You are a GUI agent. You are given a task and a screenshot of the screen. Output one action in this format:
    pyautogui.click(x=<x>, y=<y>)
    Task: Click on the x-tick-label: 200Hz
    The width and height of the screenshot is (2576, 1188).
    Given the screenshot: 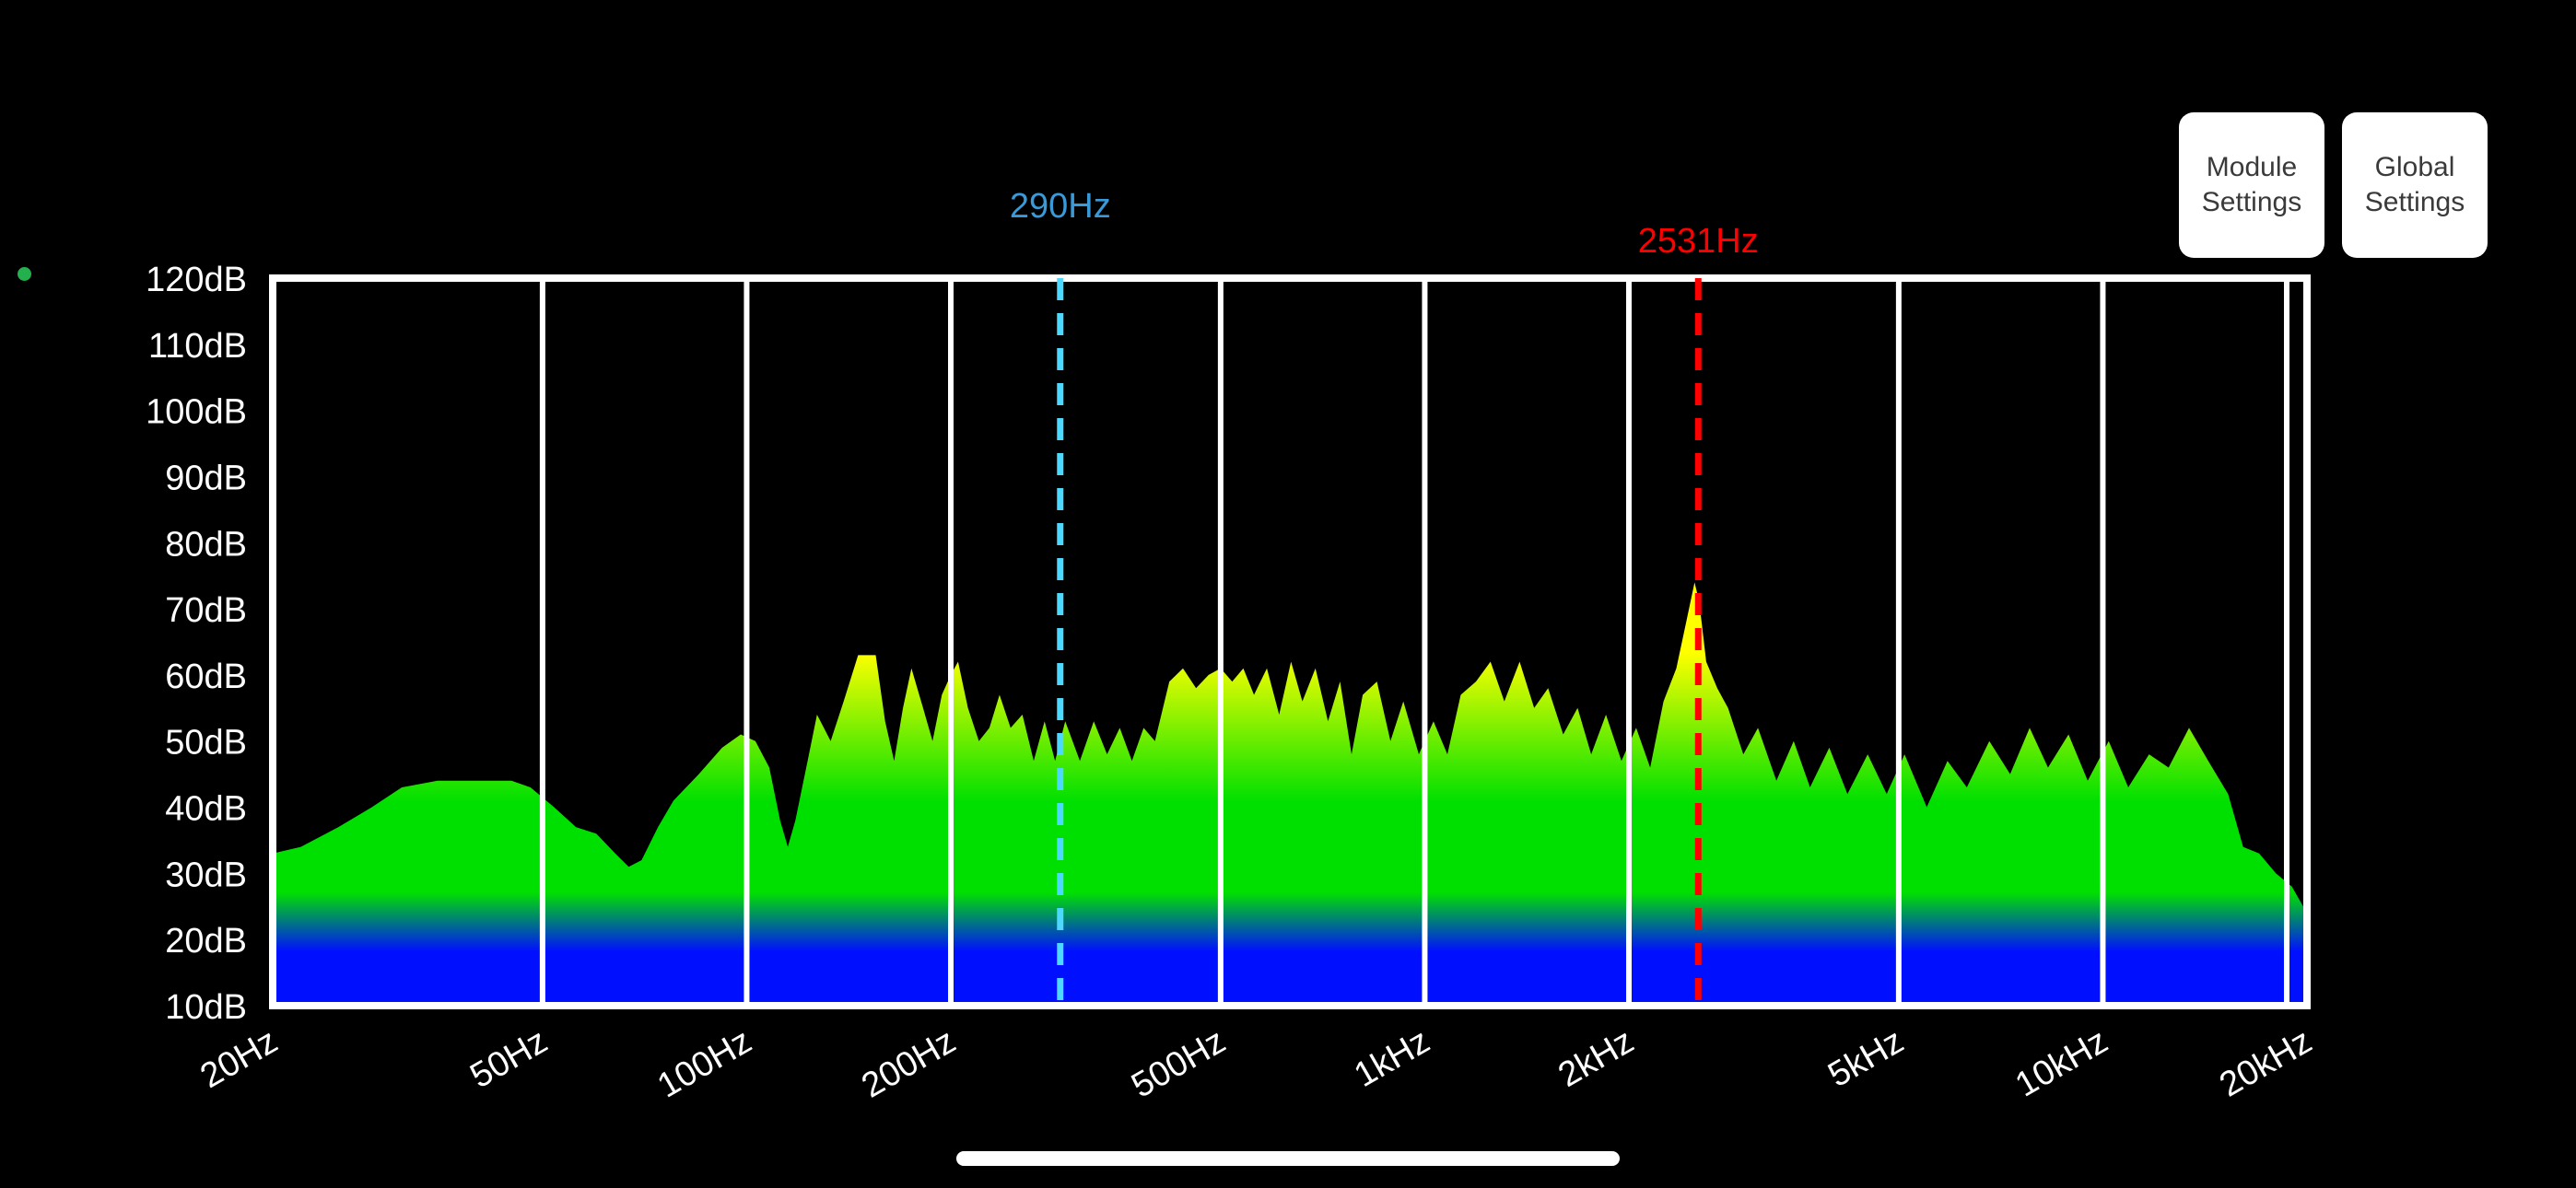 What is the action you would take?
    pyautogui.click(x=908, y=1063)
    